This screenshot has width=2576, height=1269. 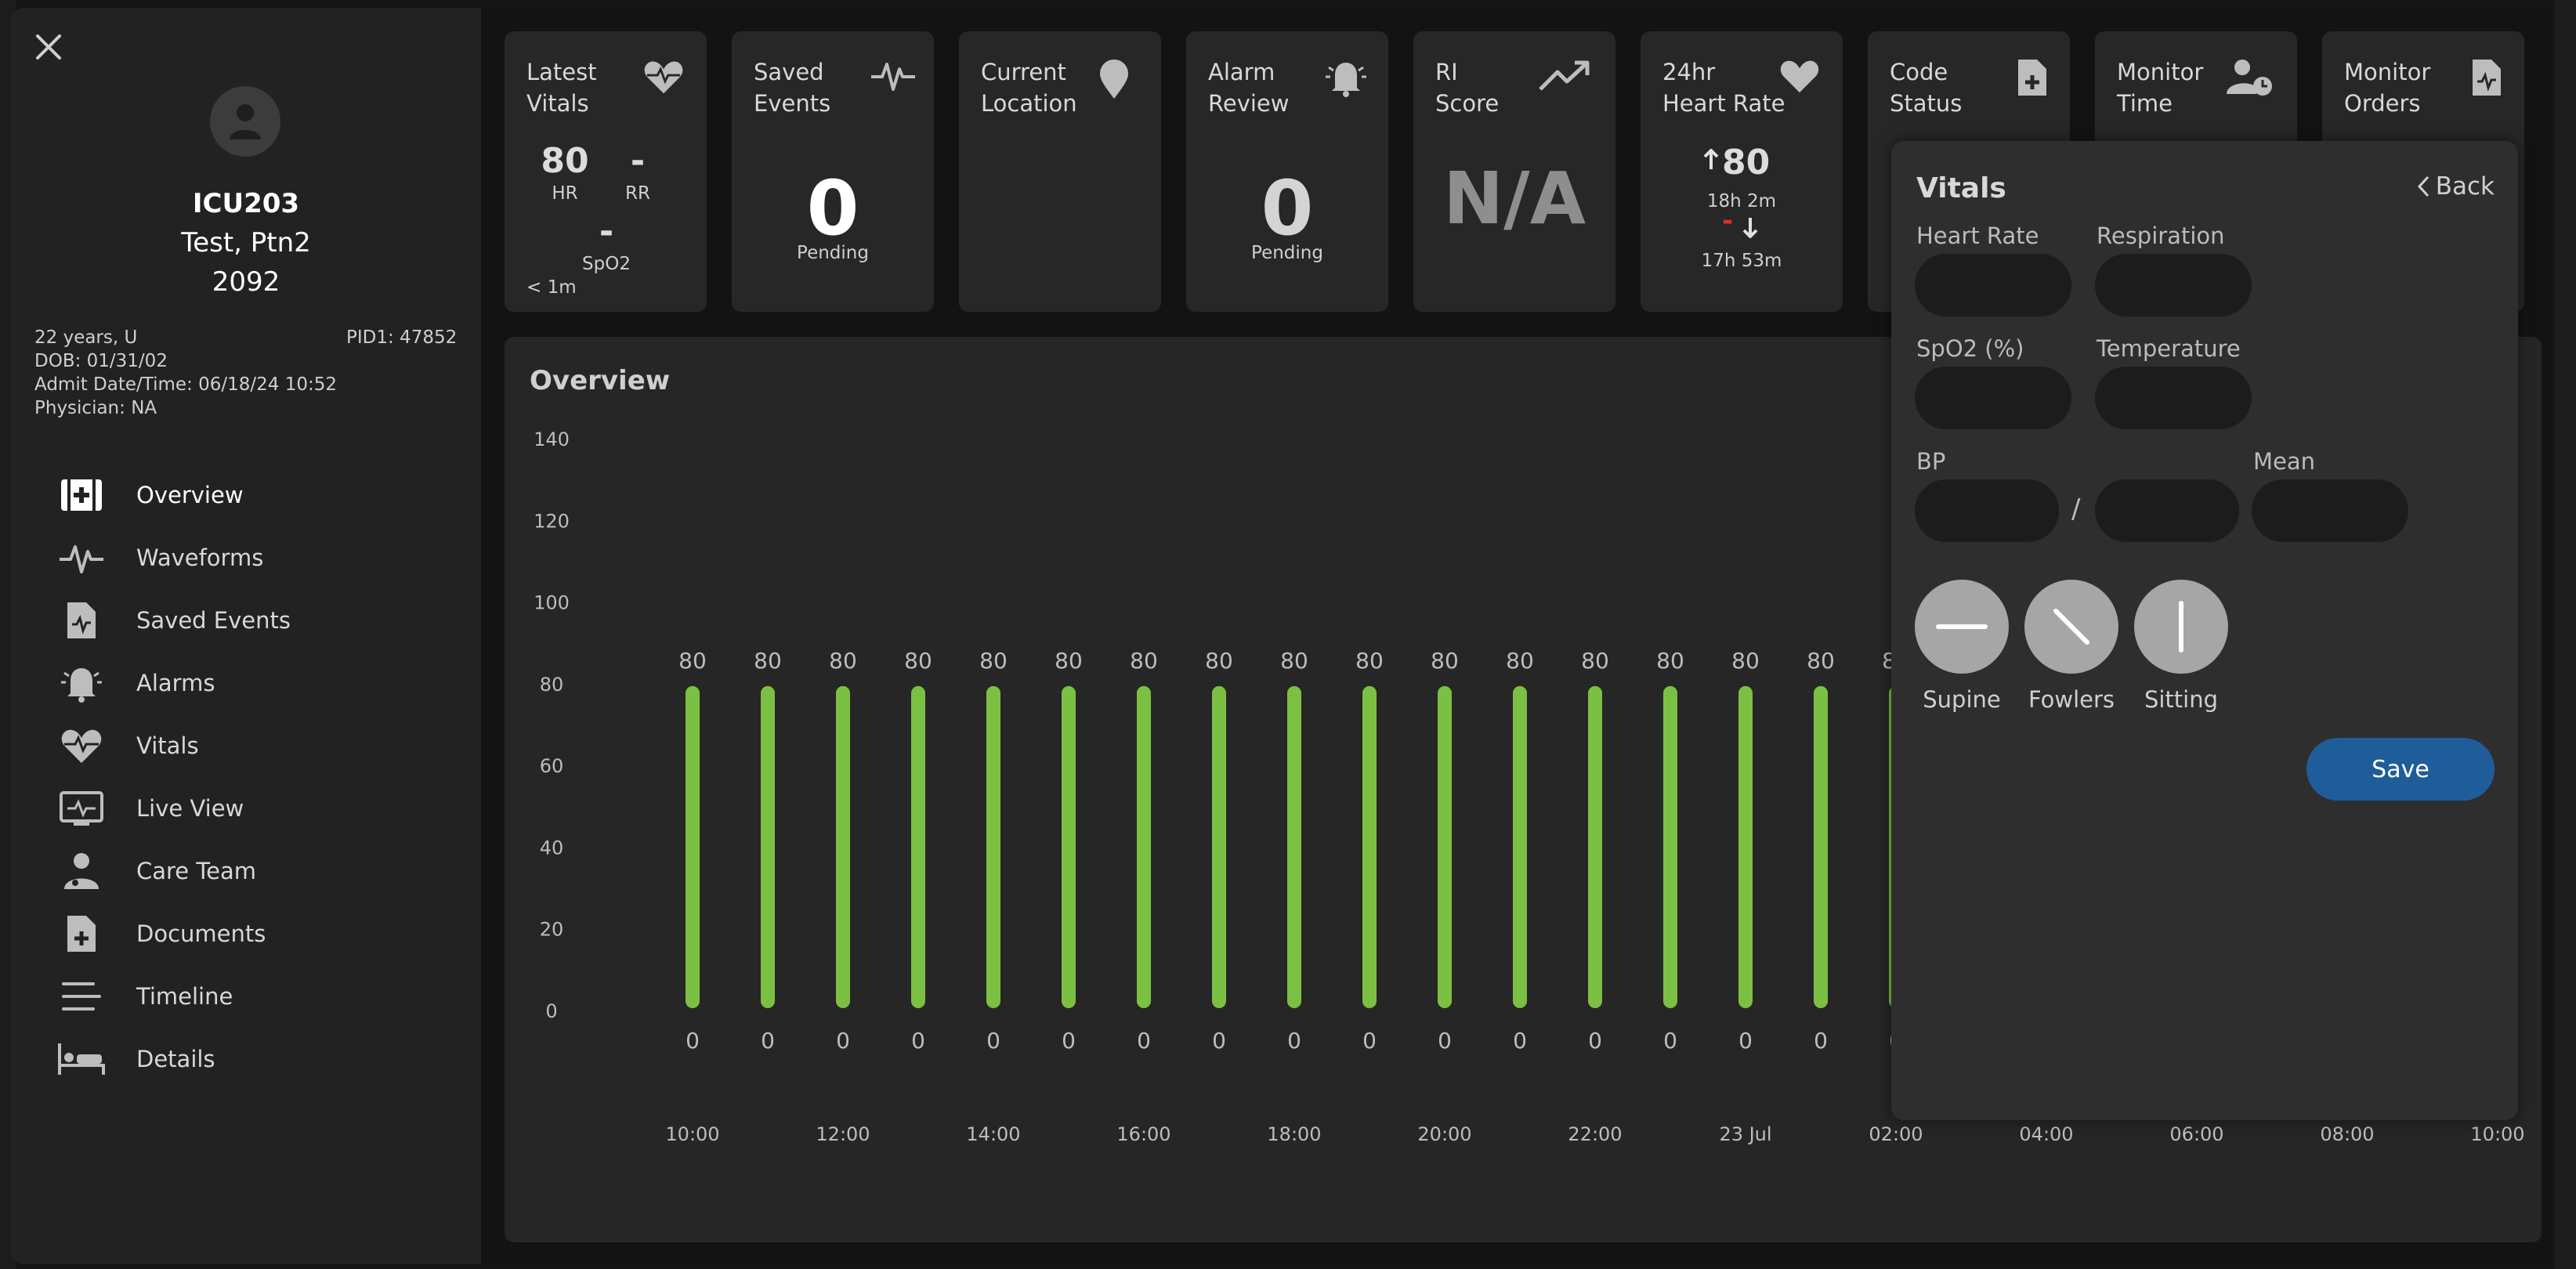 I want to click on card-title: Heart Rate, so click(x=1723, y=103).